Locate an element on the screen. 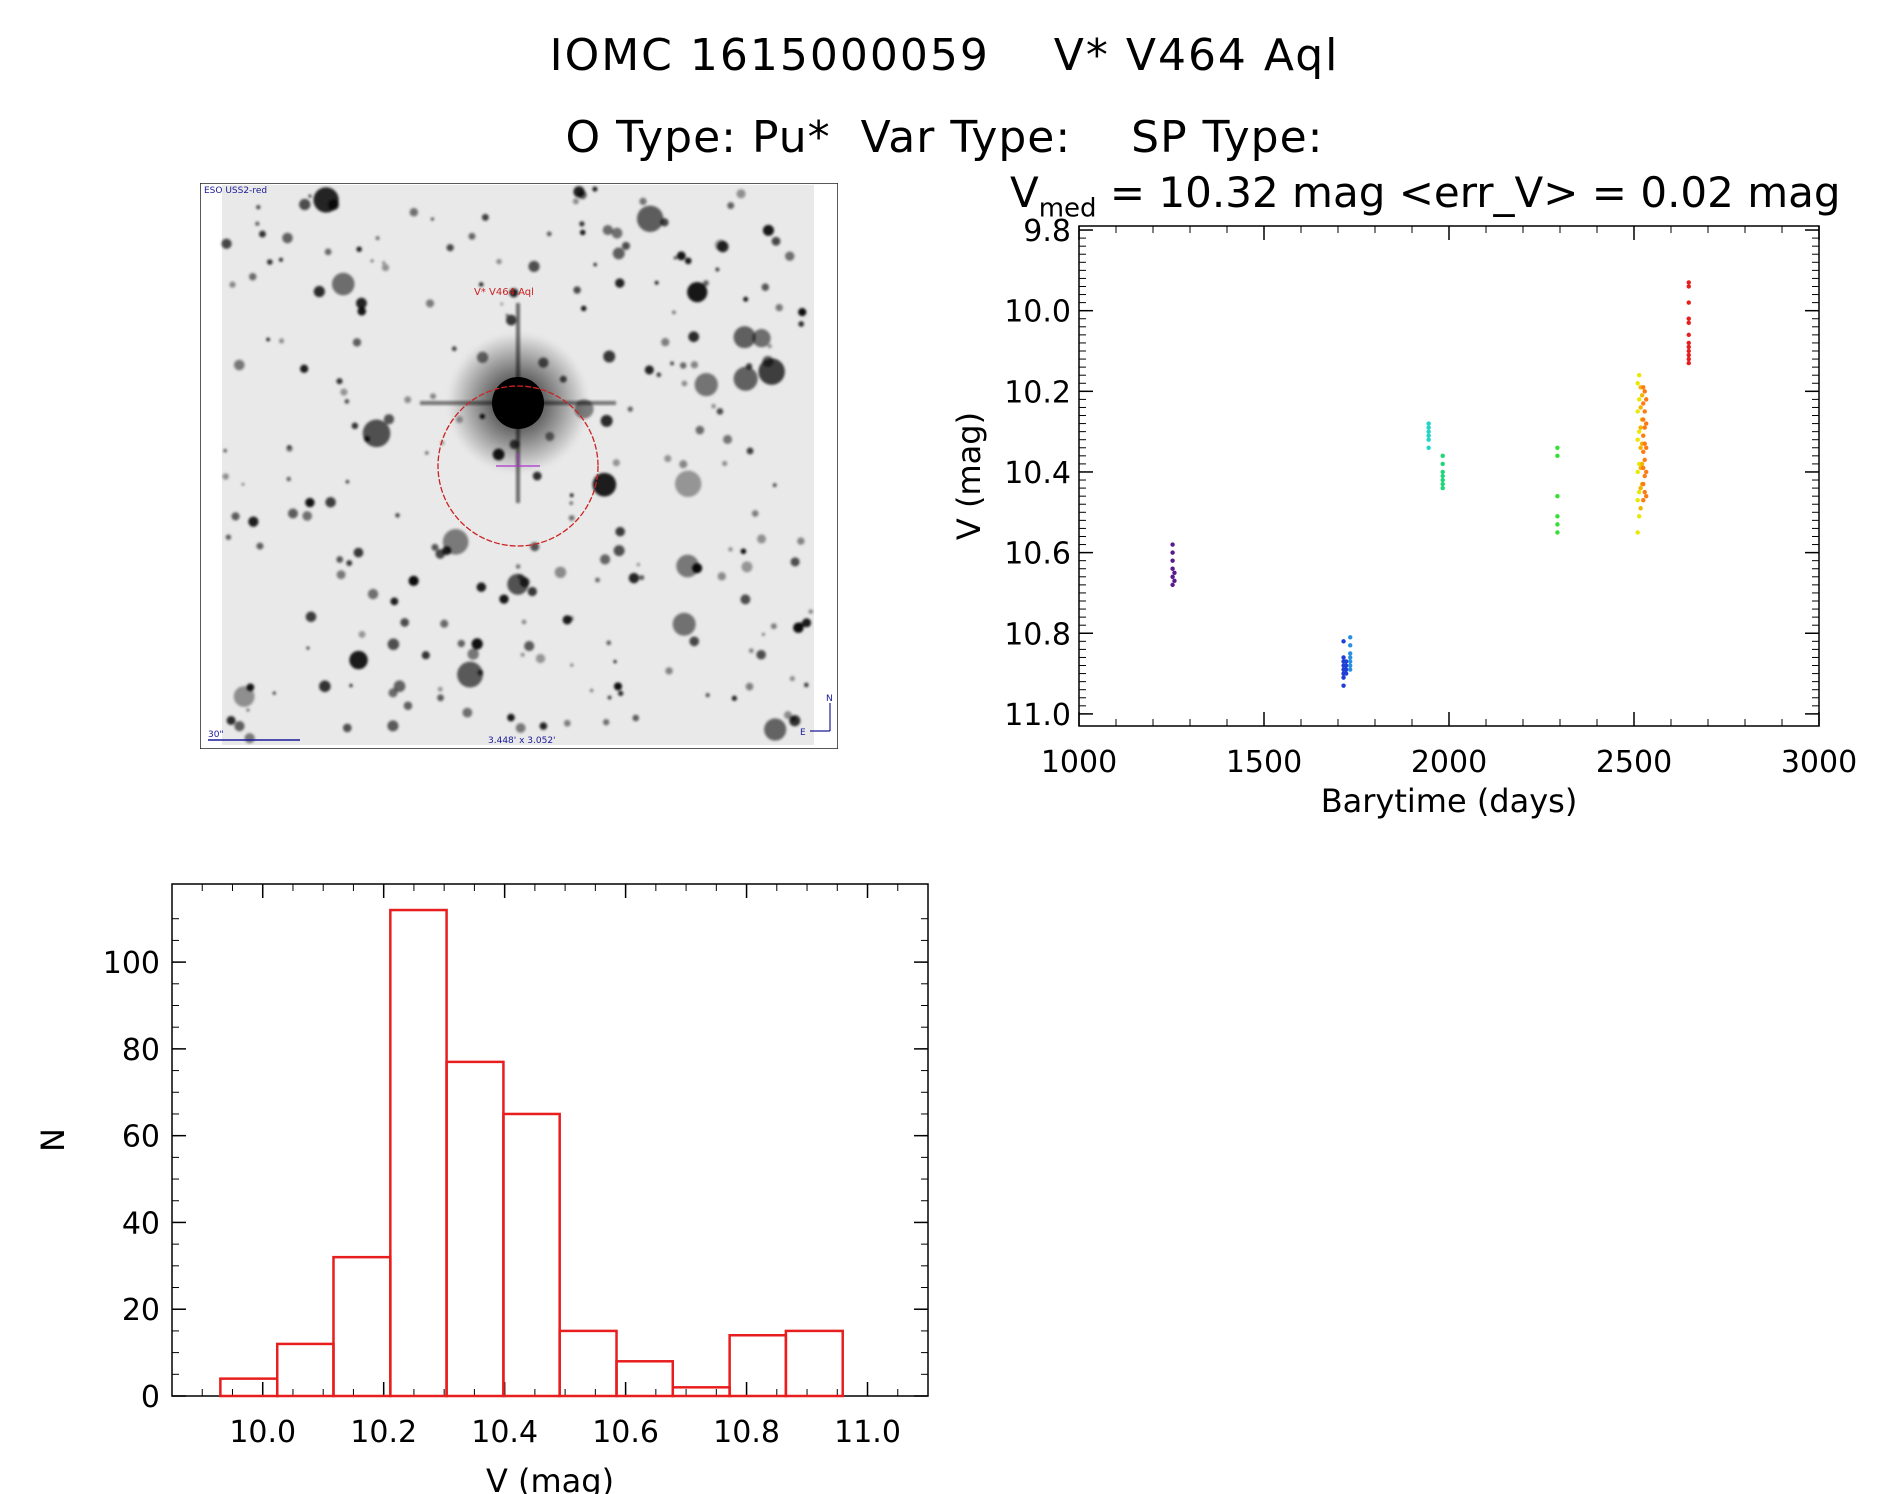  light-curve-ytick-label: 10.2 is located at coordinates (1037, 392).